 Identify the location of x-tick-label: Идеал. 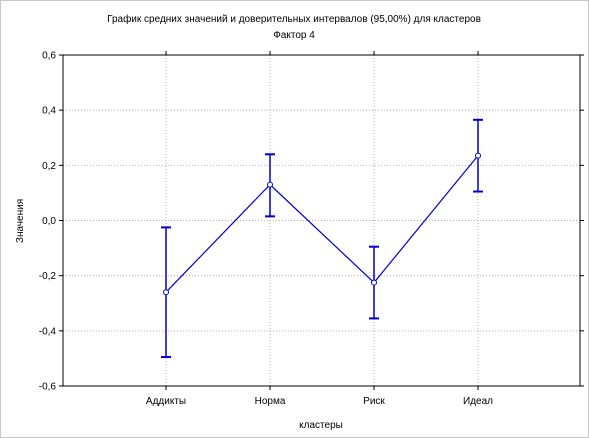
(478, 401).